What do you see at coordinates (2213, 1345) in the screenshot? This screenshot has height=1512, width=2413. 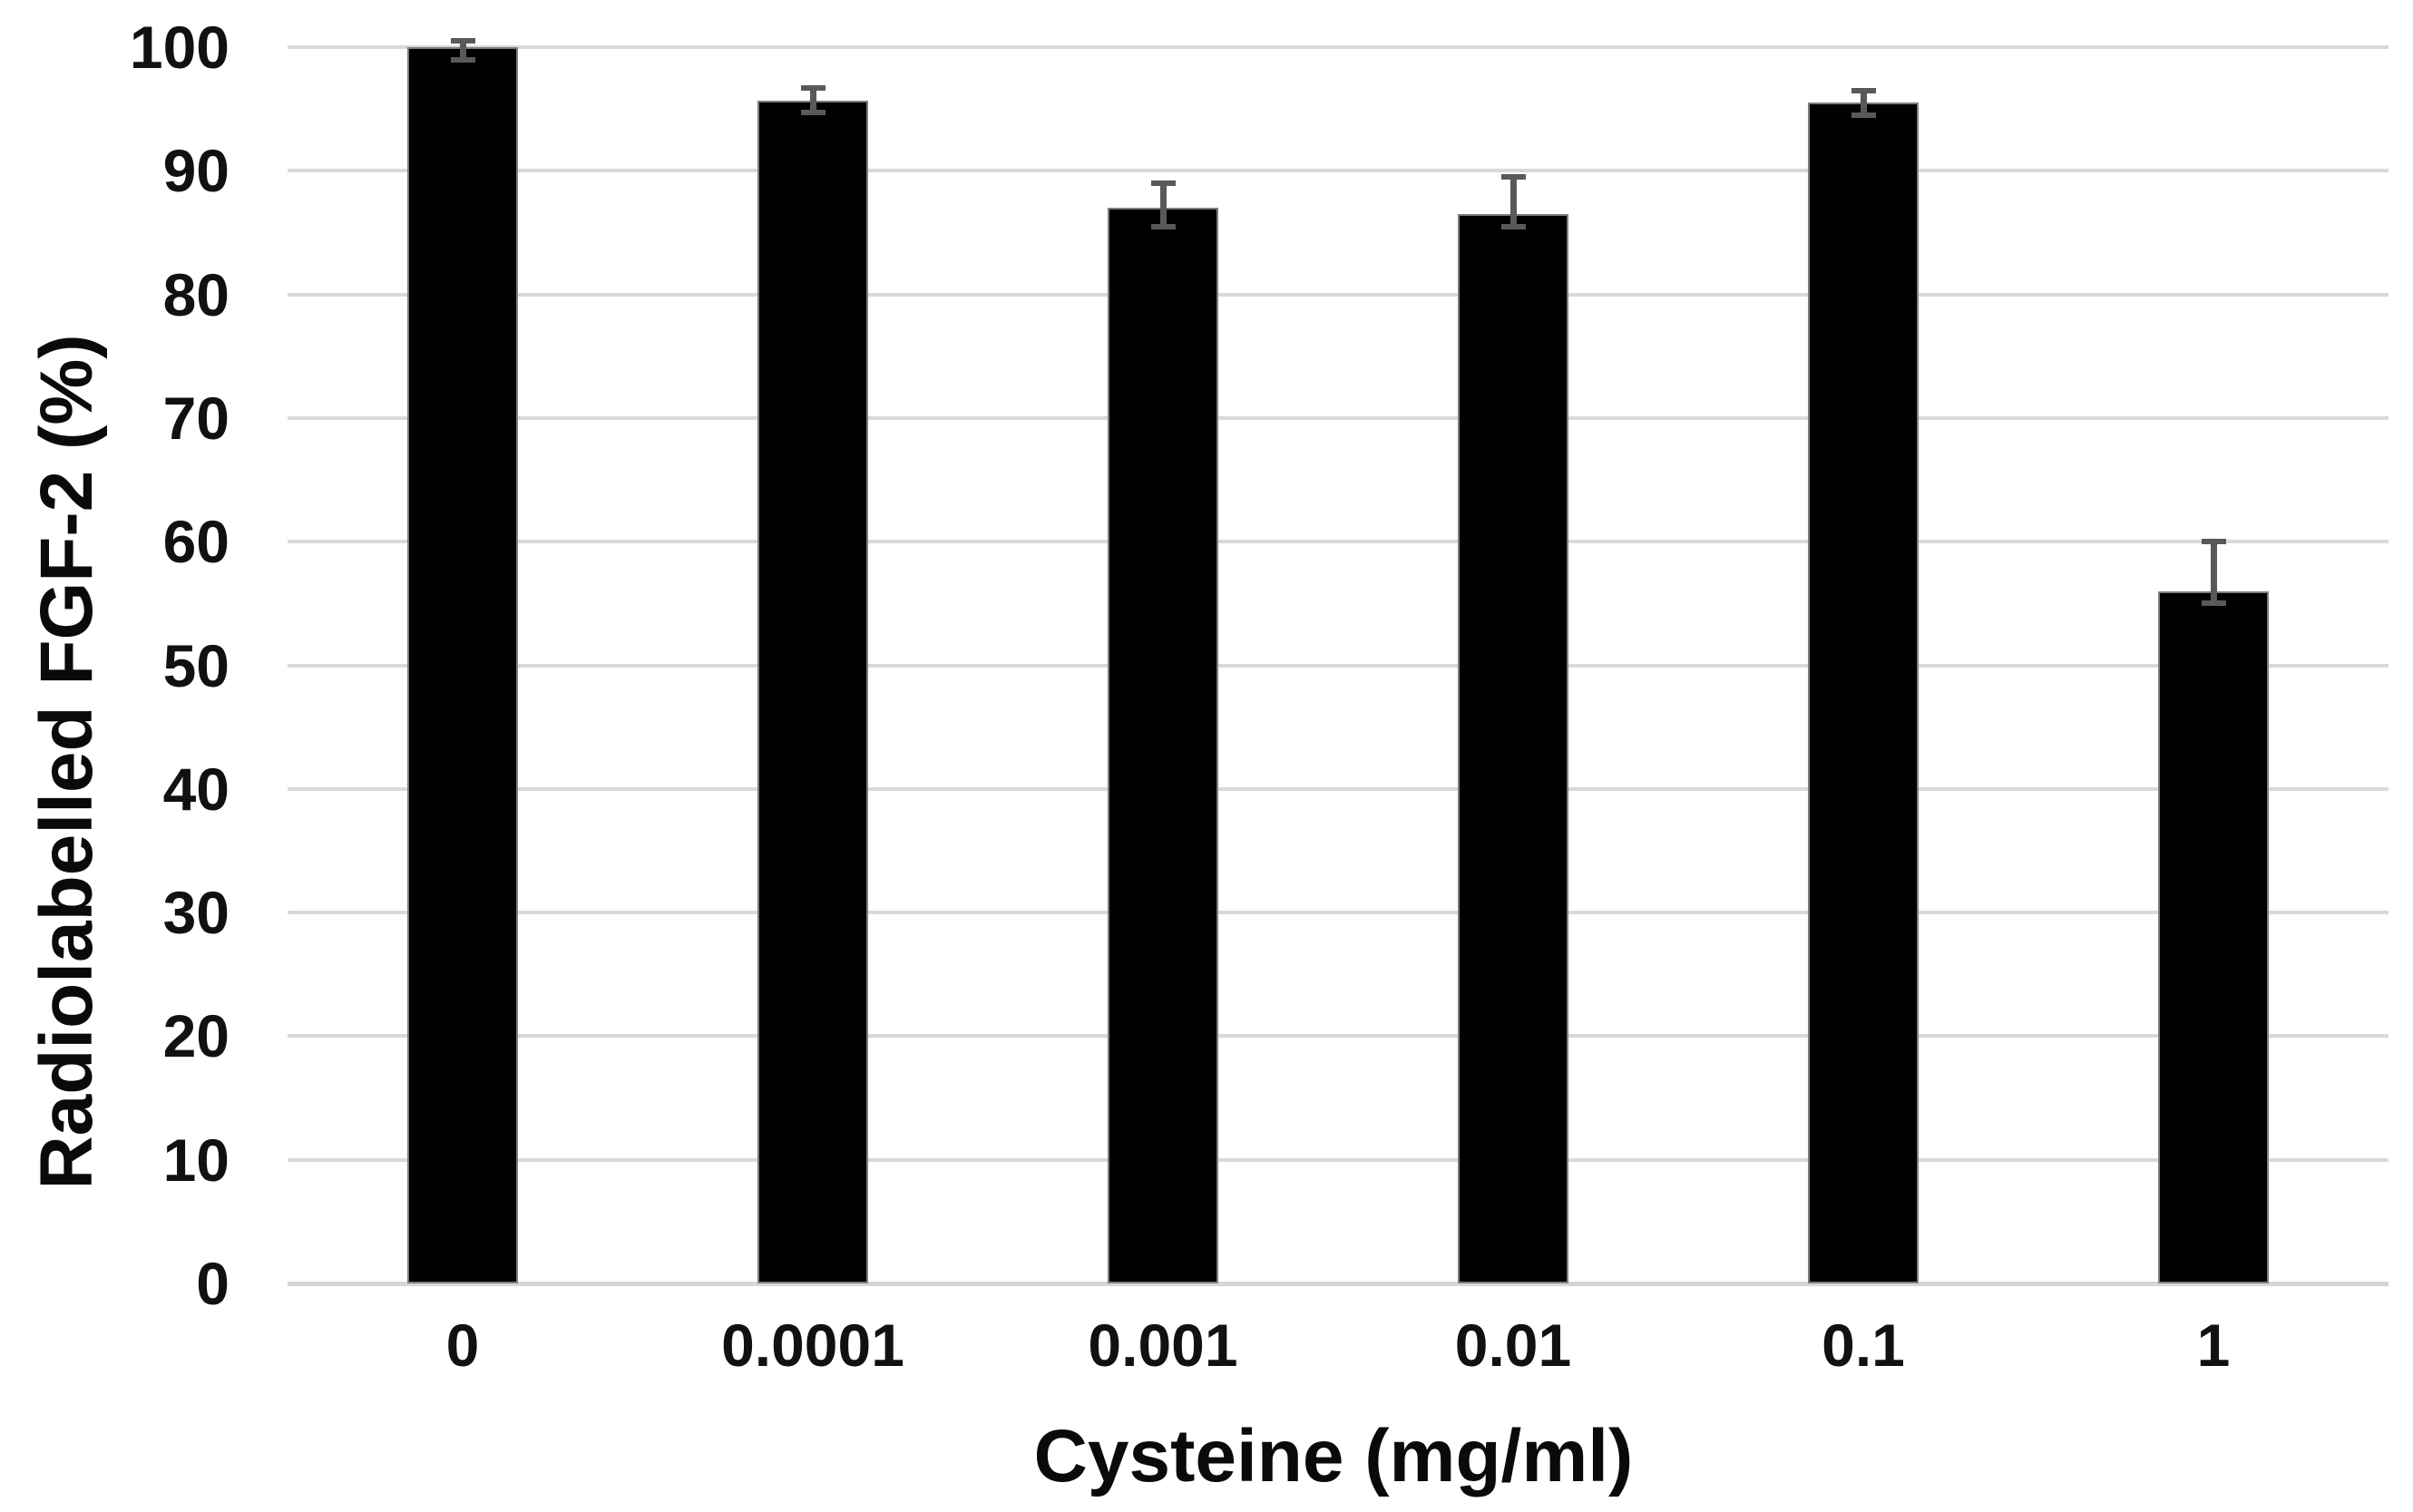 I see `x-tick-label: 1` at bounding box center [2213, 1345].